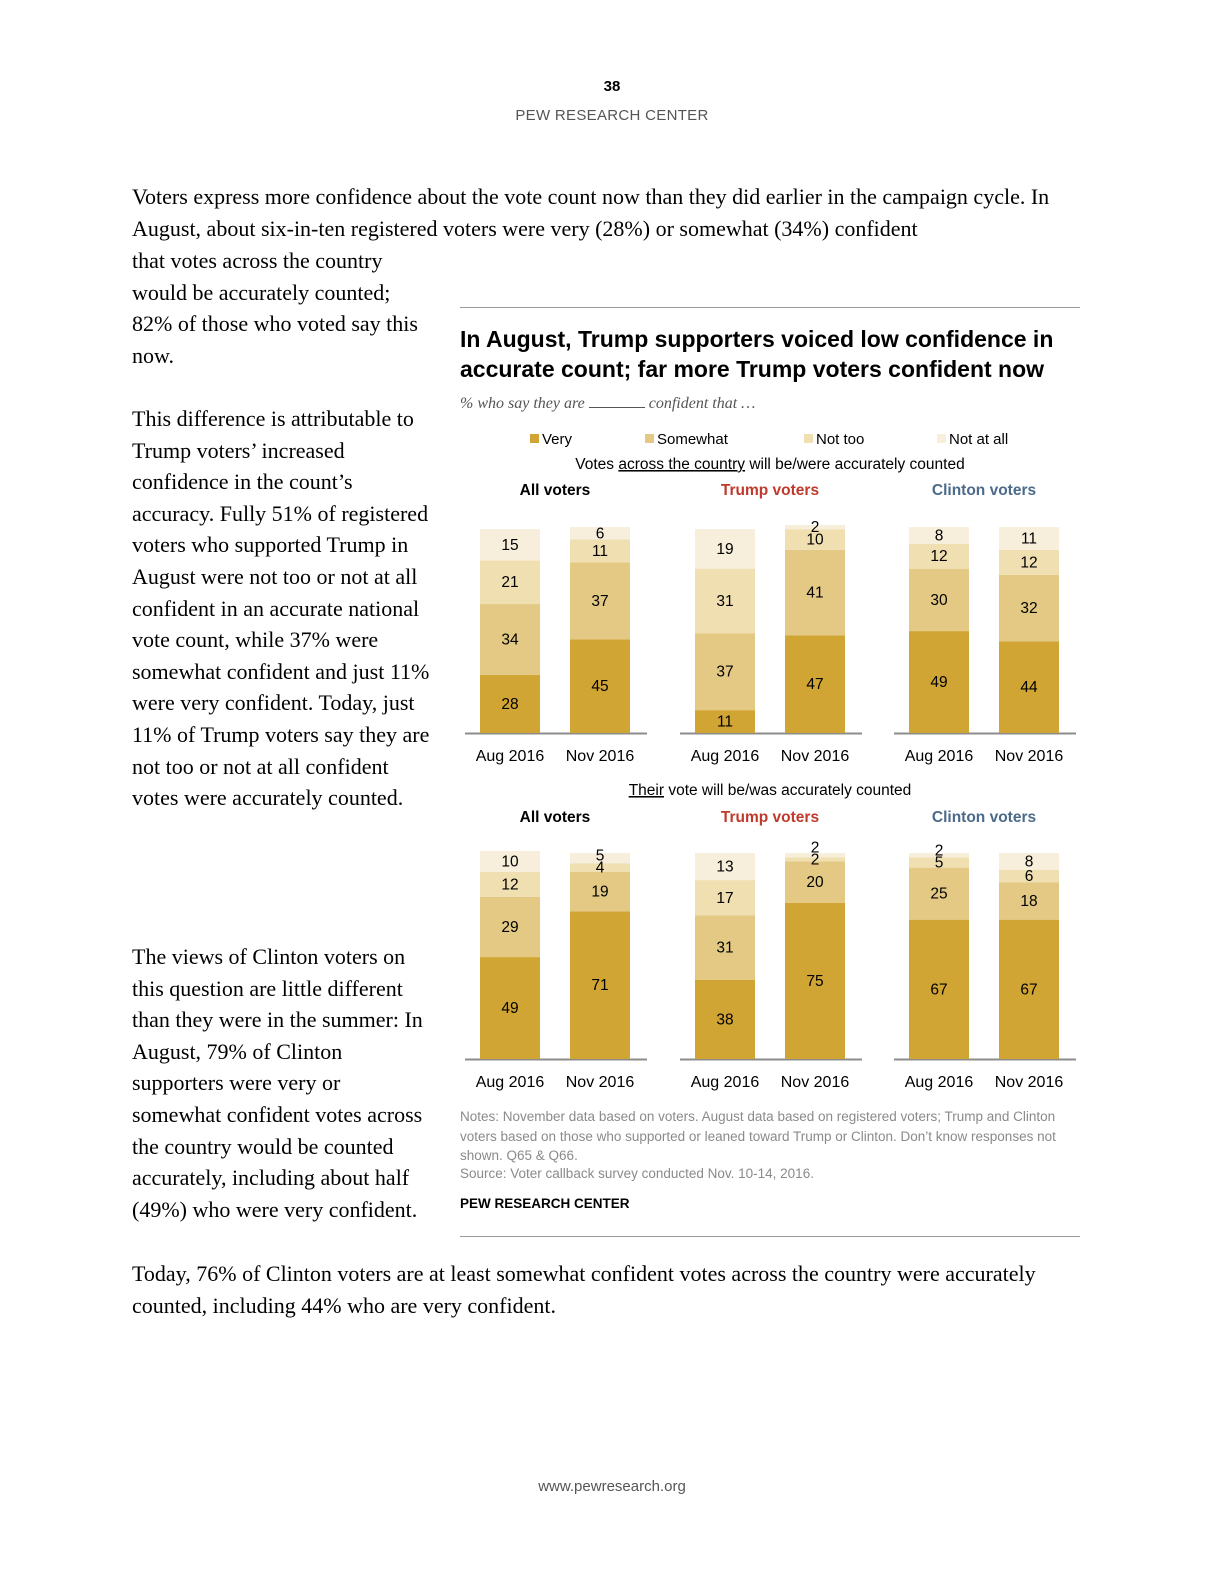 The width and height of the screenshot is (1224, 1584). I want to click on legend-swatch-not-too, so click(808, 438).